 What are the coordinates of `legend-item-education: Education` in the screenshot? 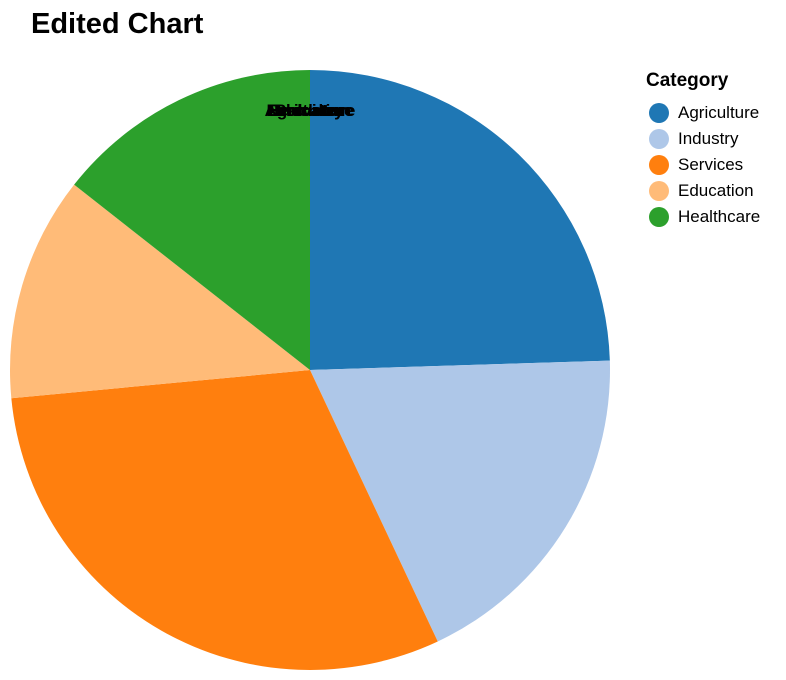 It's located at (703, 191).